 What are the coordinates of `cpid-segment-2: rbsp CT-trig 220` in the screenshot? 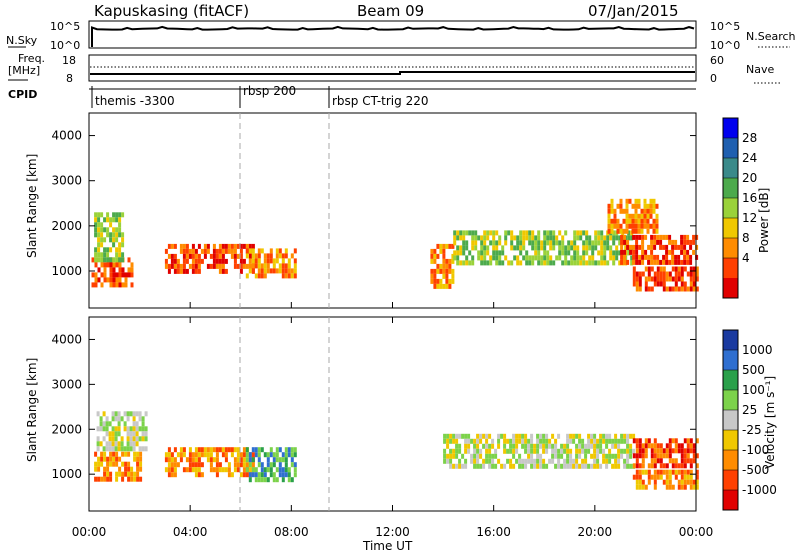 It's located at (380, 101).